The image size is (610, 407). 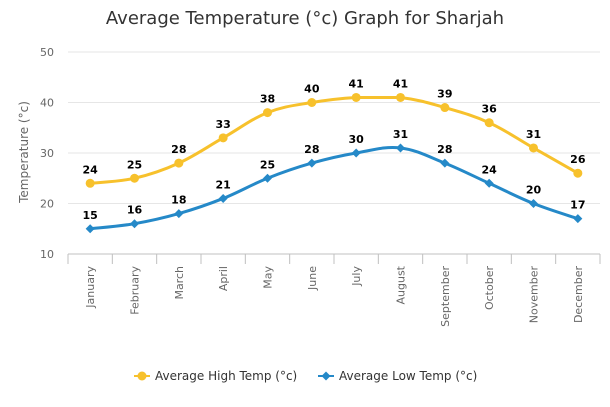 I want to click on data-label: 26, so click(x=578, y=159).